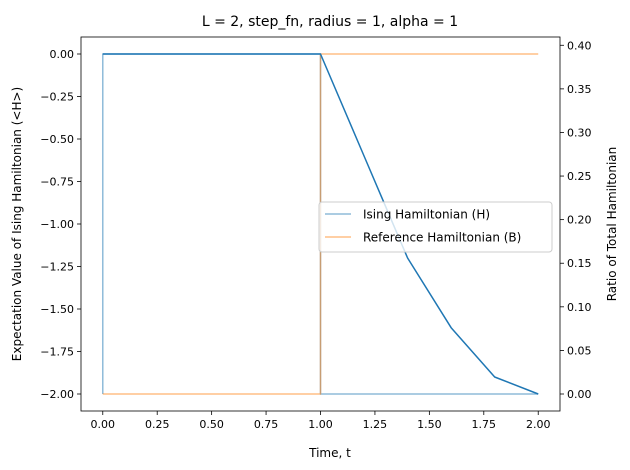  What do you see at coordinates (484, 424) in the screenshot?
I see `x-tick-label: 1.75` at bounding box center [484, 424].